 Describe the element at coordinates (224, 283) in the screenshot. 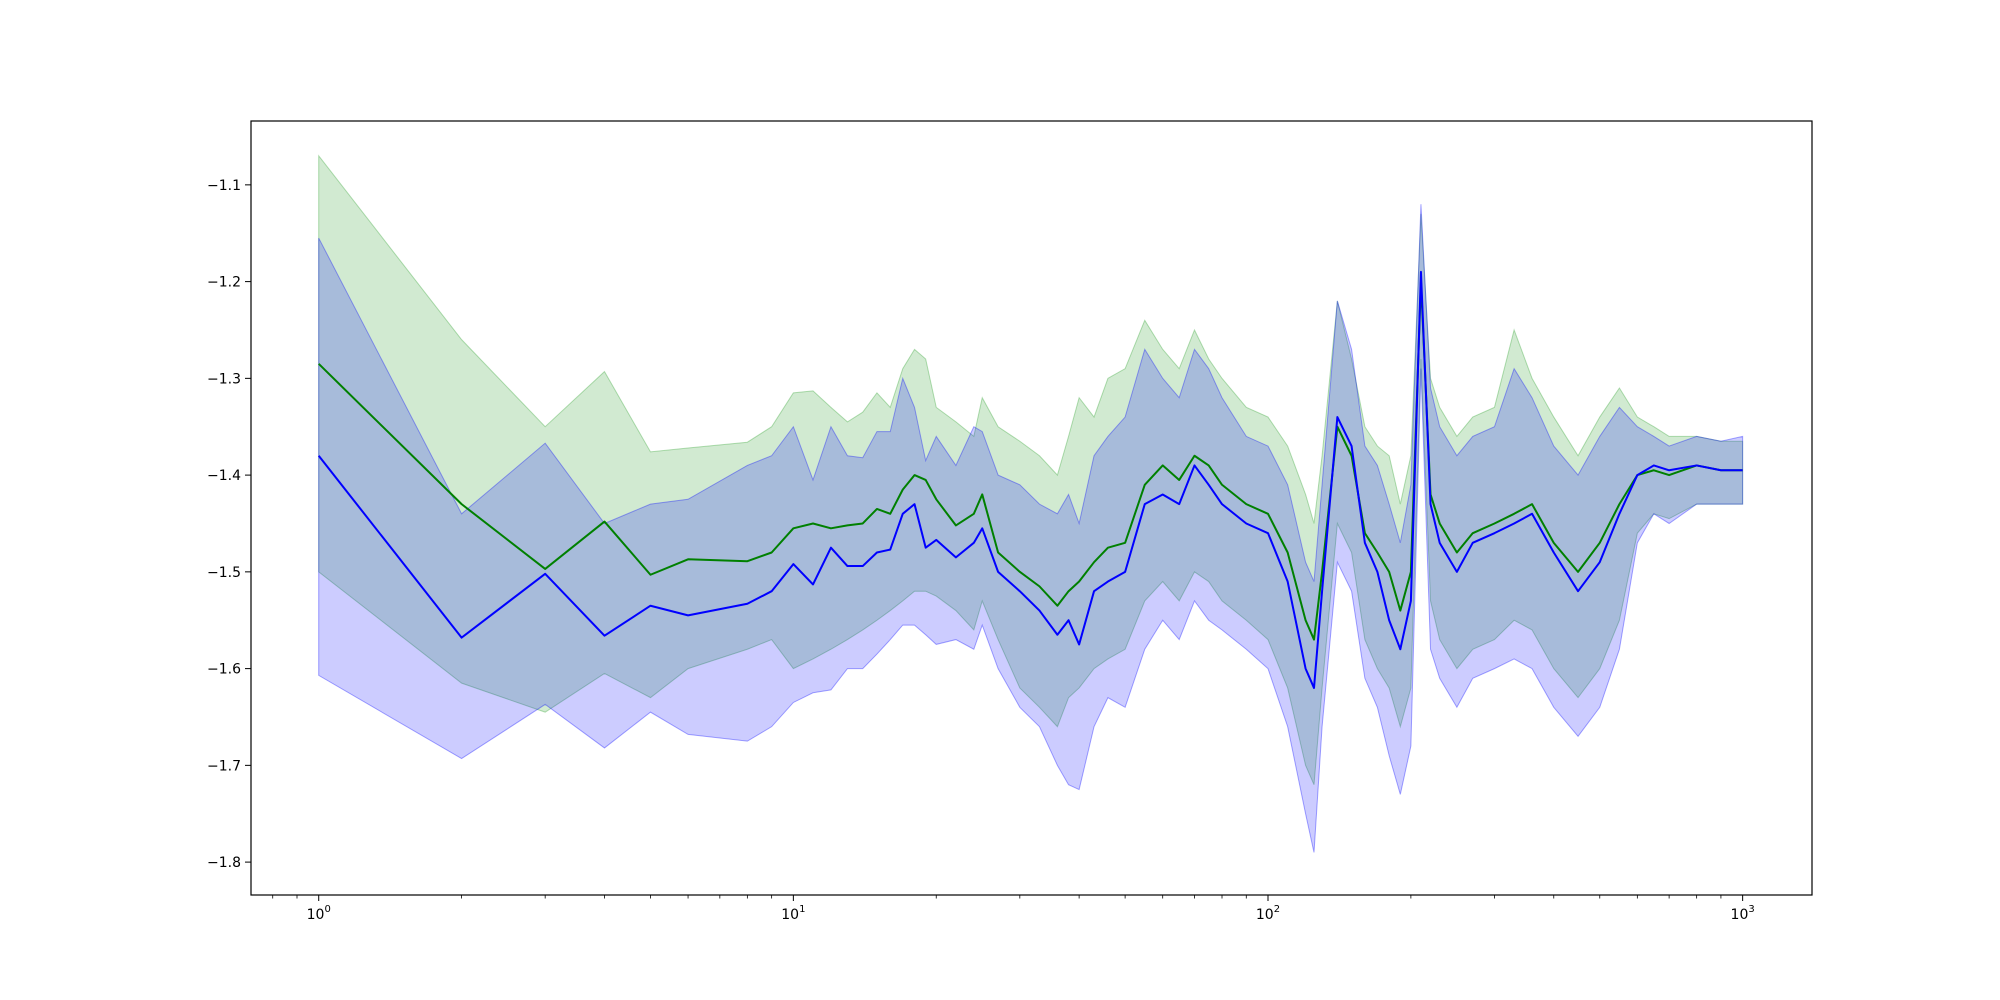

I see `y-tick-label: −1.2` at that location.